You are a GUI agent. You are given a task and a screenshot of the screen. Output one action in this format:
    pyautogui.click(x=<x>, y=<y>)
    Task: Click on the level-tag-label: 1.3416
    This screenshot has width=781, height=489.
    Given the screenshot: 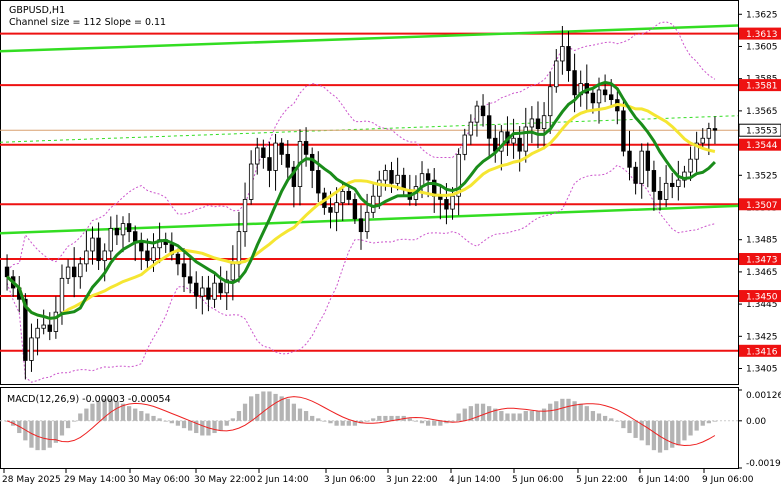 What is the action you would take?
    pyautogui.click(x=762, y=352)
    